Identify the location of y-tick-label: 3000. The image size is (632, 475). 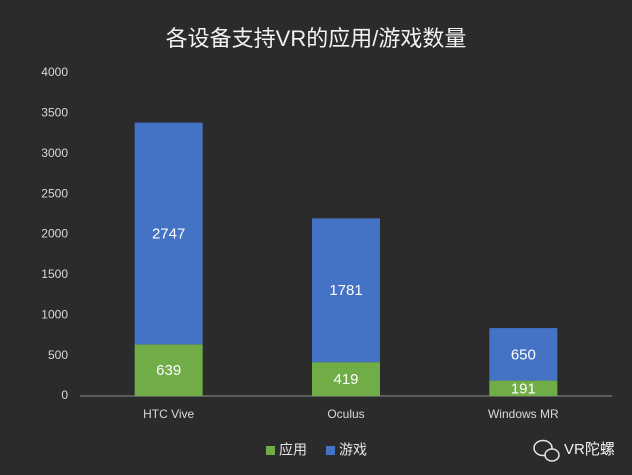
(54, 153).